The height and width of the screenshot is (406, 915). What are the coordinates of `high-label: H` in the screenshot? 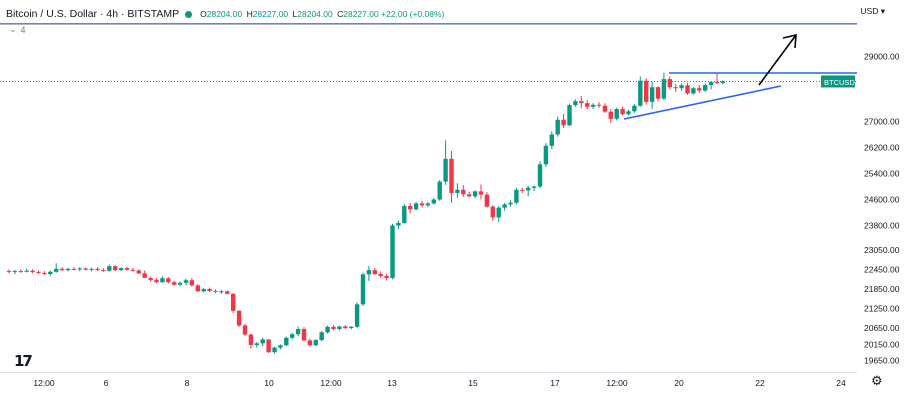 It's located at (249, 14).